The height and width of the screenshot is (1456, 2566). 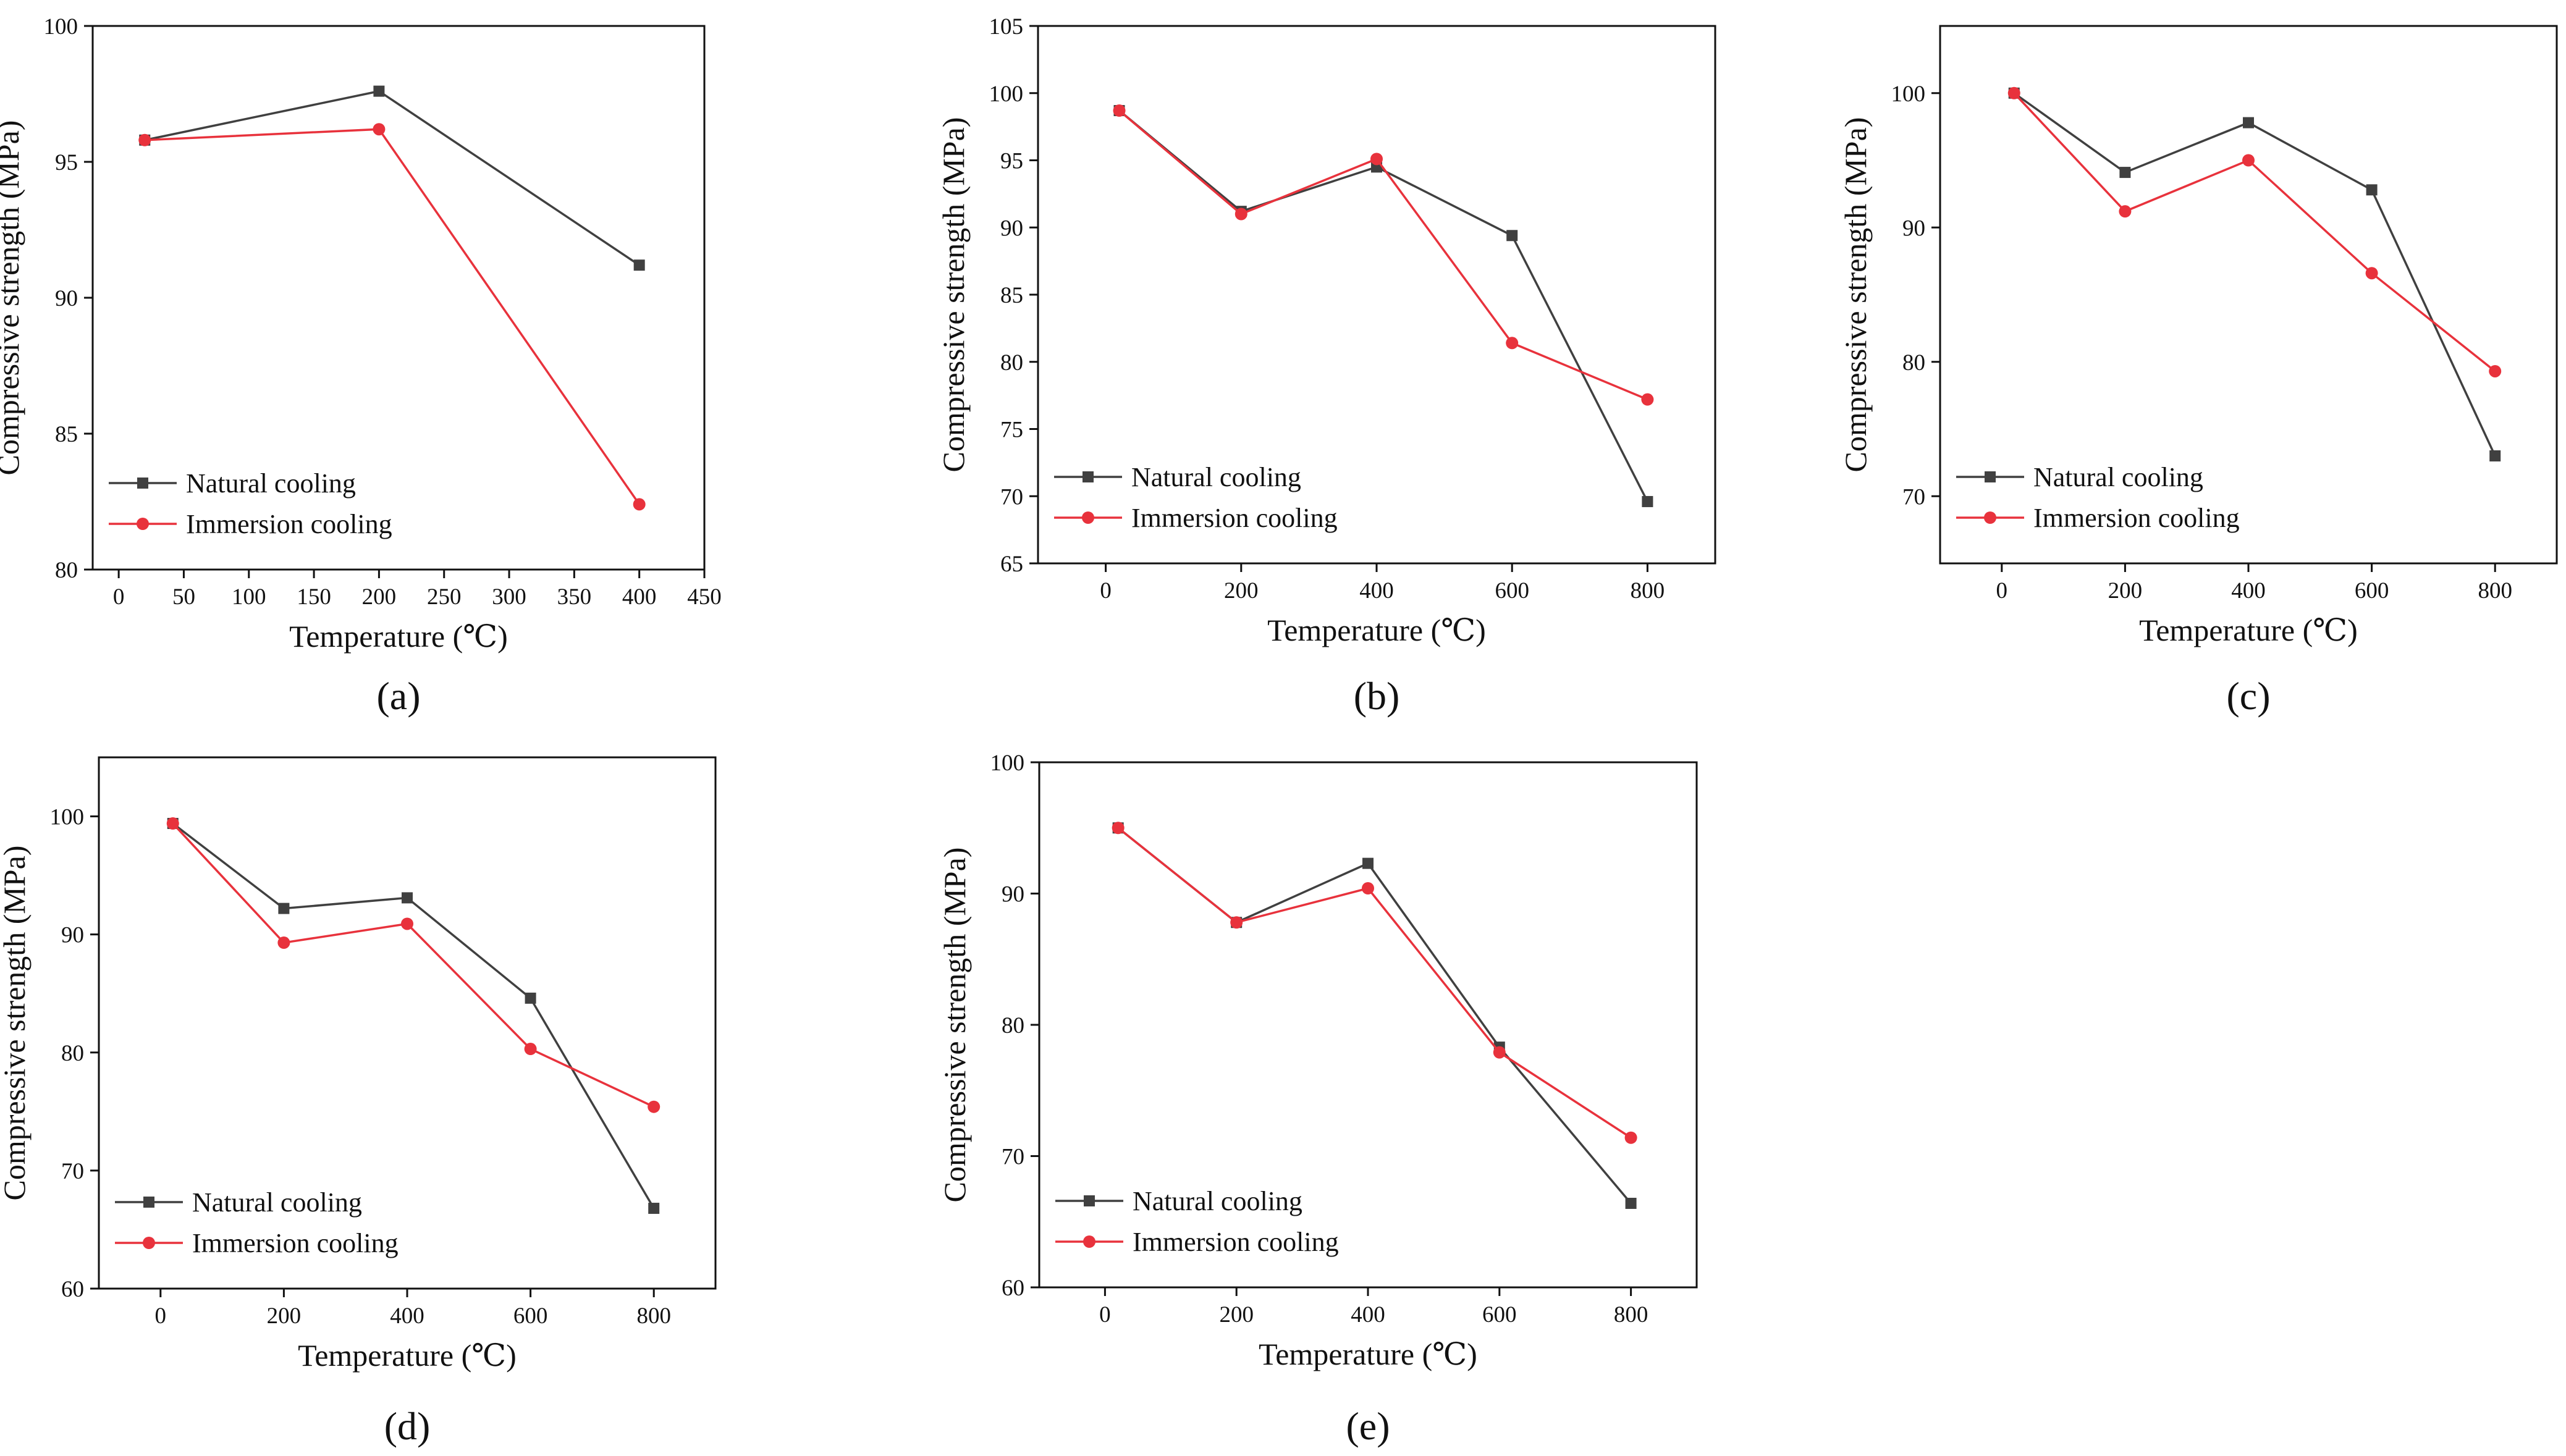 I want to click on y-tick-label: 60, so click(x=1013, y=1288).